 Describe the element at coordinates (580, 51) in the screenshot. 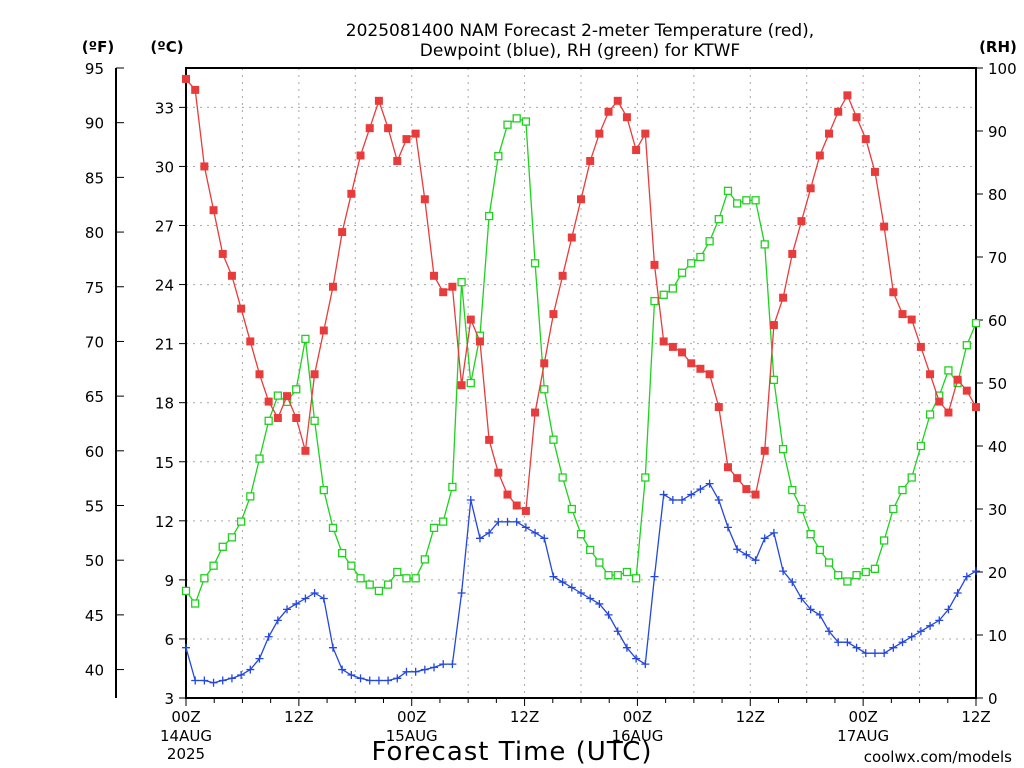

I see `chart-title-line2: Dewpoint (blue), RH (green) for KTWF` at that location.